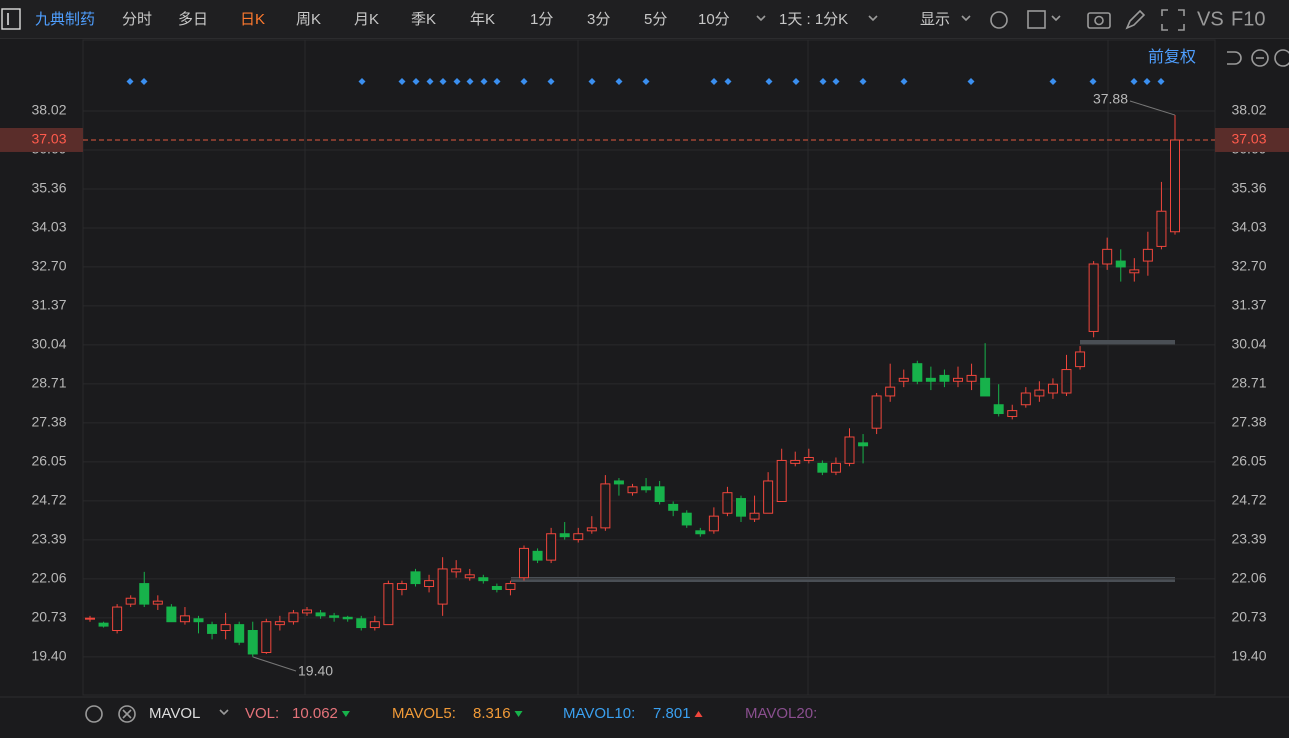 The width and height of the screenshot is (1289, 738). Describe the element at coordinates (482, 19) in the screenshot. I see `period-tab: 年K` at that location.